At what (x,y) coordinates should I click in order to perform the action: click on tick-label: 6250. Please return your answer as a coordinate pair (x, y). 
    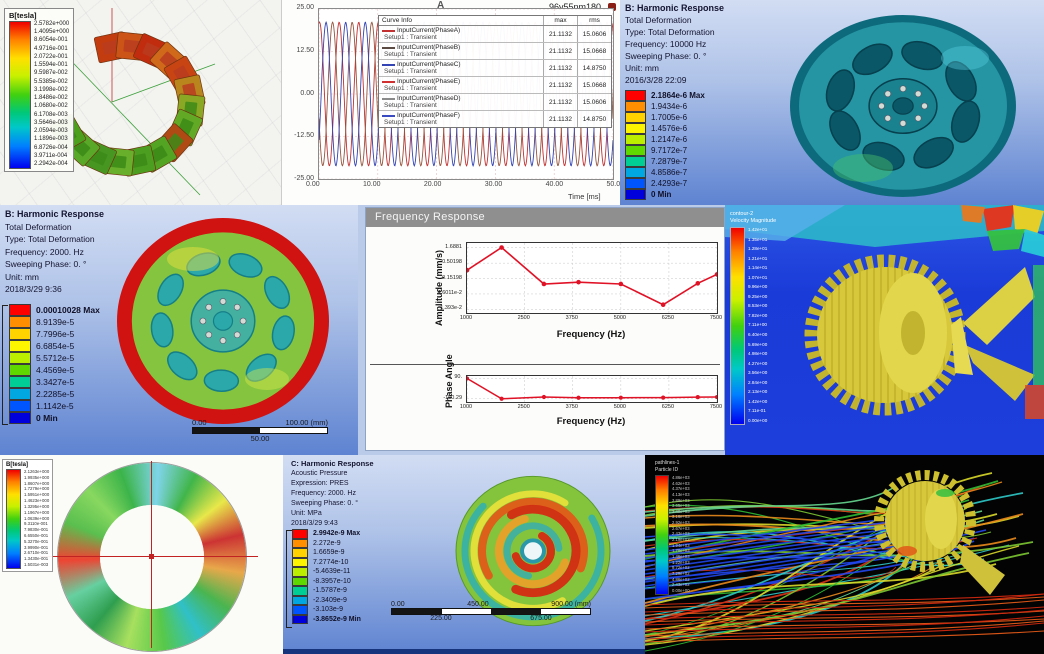
    Looking at the image, I should click on (668, 407).